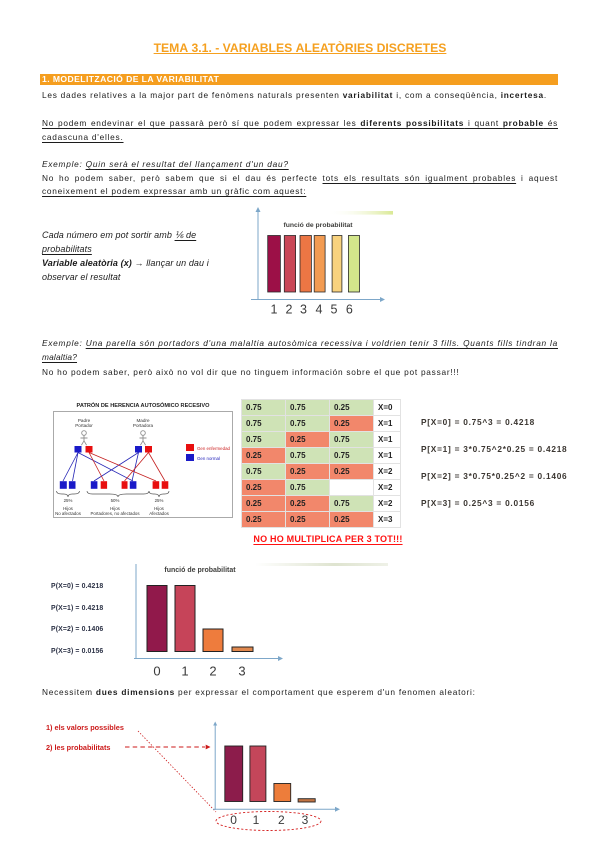 This screenshot has height=848, width=600. What do you see at coordinates (159, 513) in the screenshot?
I see `svg-text: Afectados` at bounding box center [159, 513].